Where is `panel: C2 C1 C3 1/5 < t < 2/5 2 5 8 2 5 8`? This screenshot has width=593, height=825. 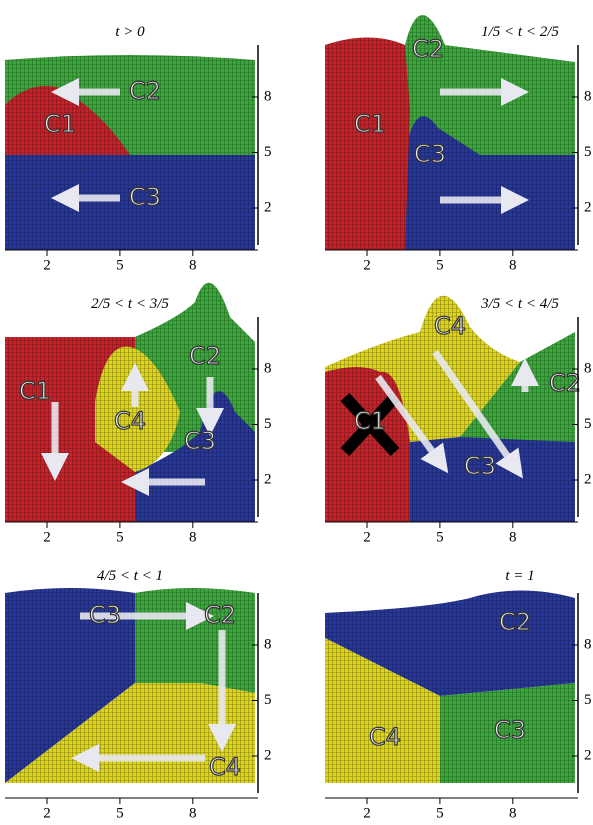 panel: C2 C1 C3 1/5 < t < 2/5 2 5 8 2 5 8 is located at coordinates (458, 144).